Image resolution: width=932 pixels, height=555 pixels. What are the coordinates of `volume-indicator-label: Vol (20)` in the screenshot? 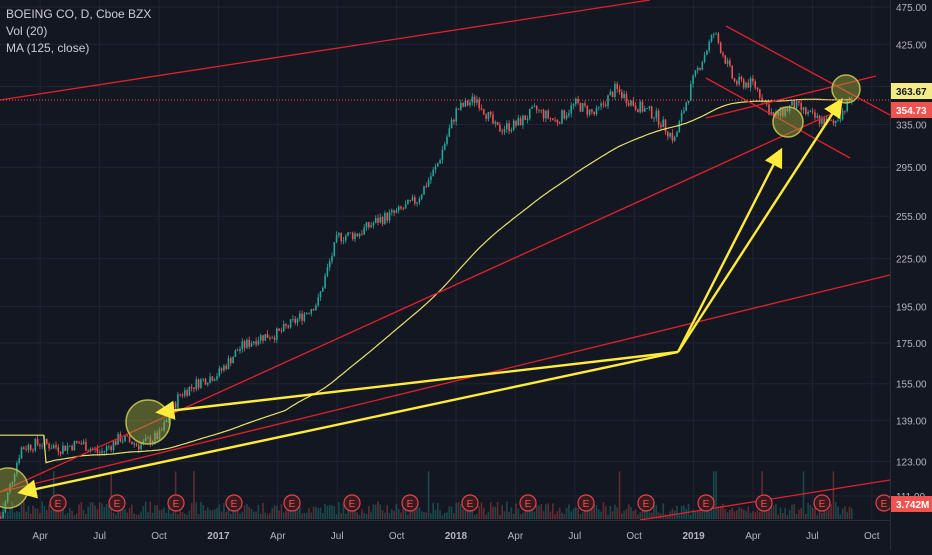 It's located at (27, 31).